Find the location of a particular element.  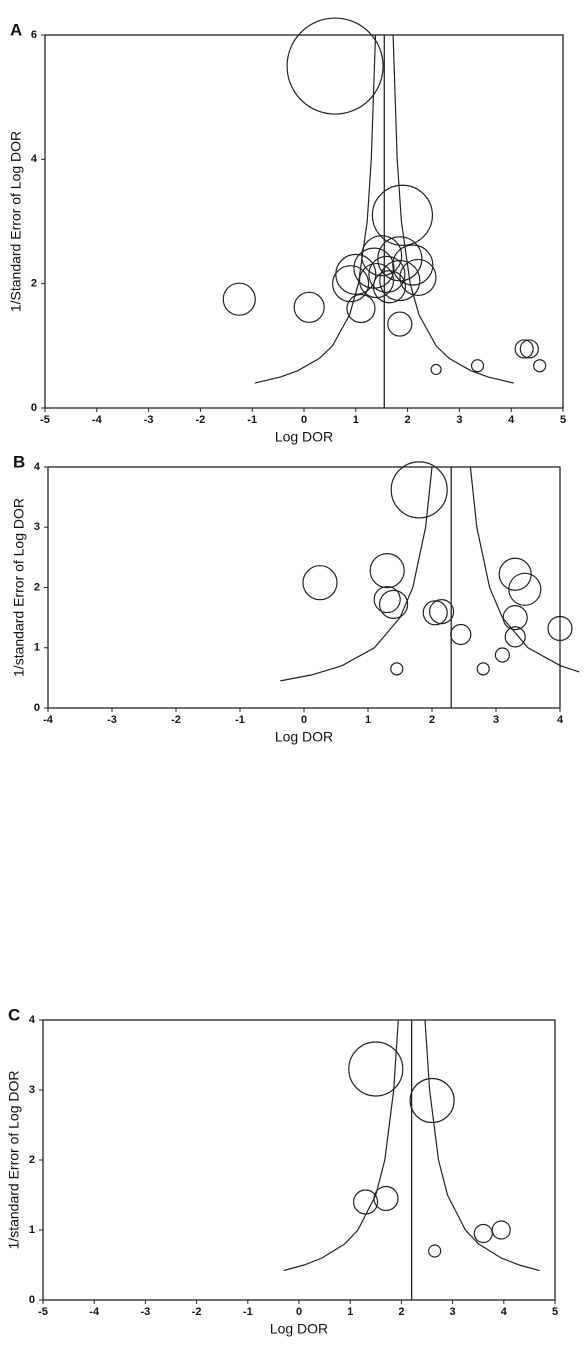

panel-label: B is located at coordinates (19, 461).